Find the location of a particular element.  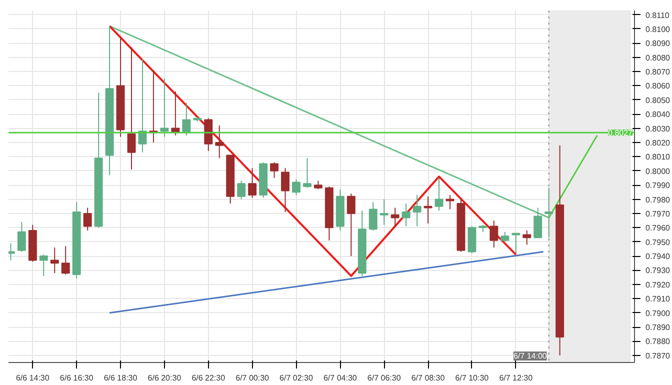

x-tick-label: 6/6 20:30 is located at coordinates (165, 378).